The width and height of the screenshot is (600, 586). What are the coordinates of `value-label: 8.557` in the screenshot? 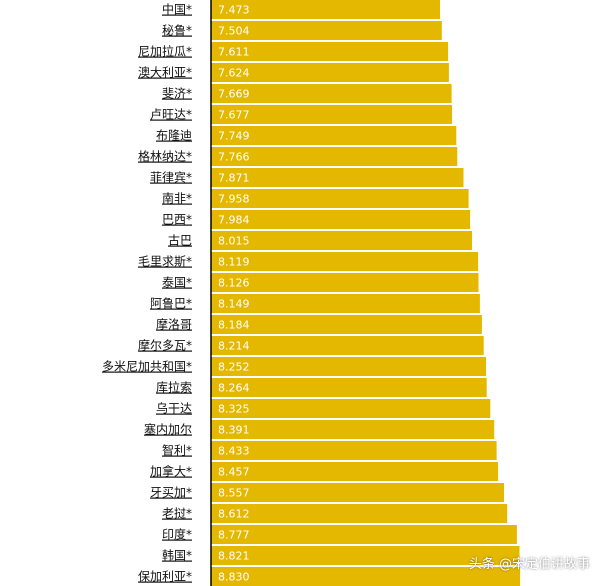 It's located at (234, 493).